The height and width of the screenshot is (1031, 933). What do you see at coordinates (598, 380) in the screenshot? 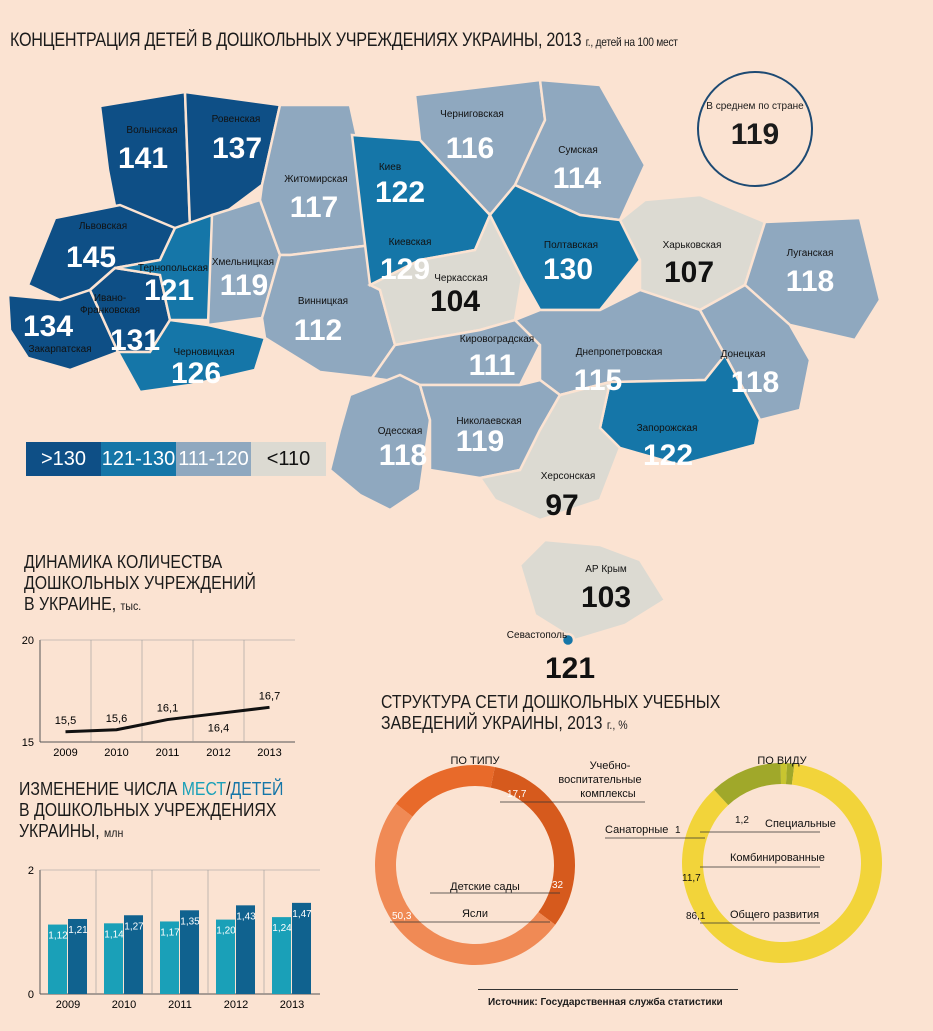
I see `region-value: 115` at bounding box center [598, 380].